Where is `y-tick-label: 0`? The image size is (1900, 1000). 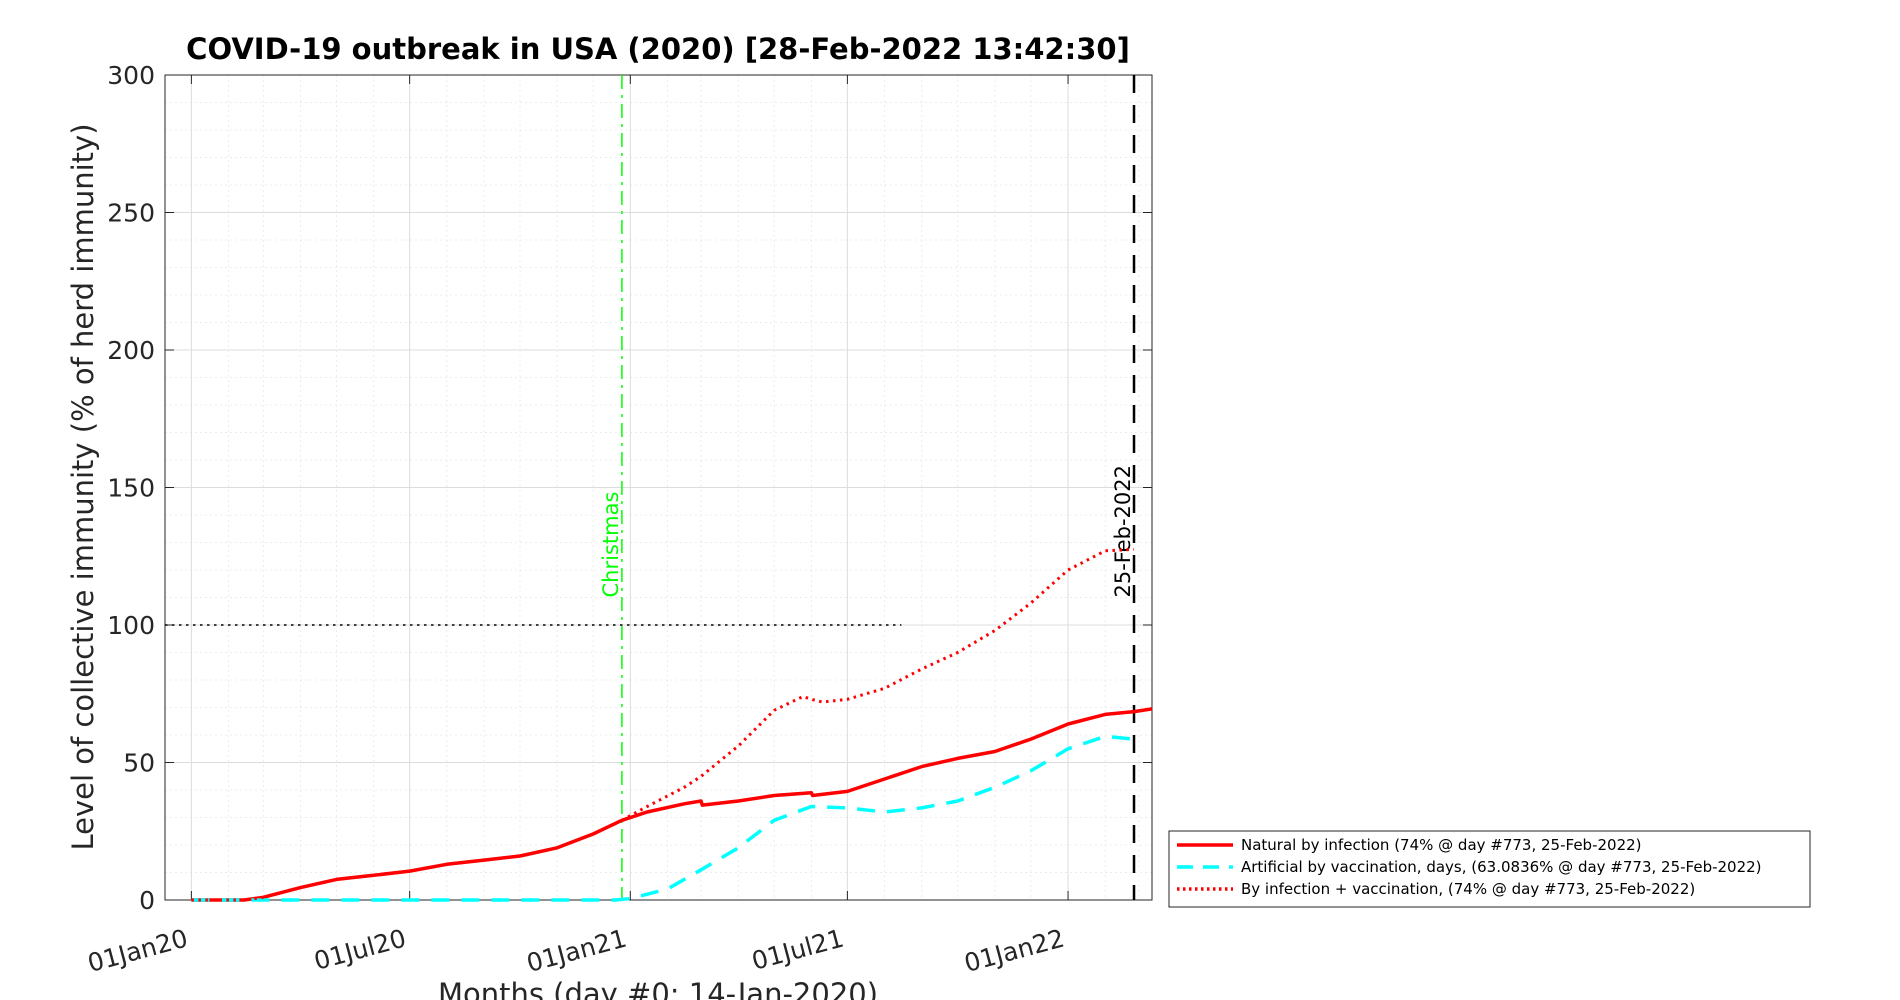 y-tick-label: 0 is located at coordinates (147, 900).